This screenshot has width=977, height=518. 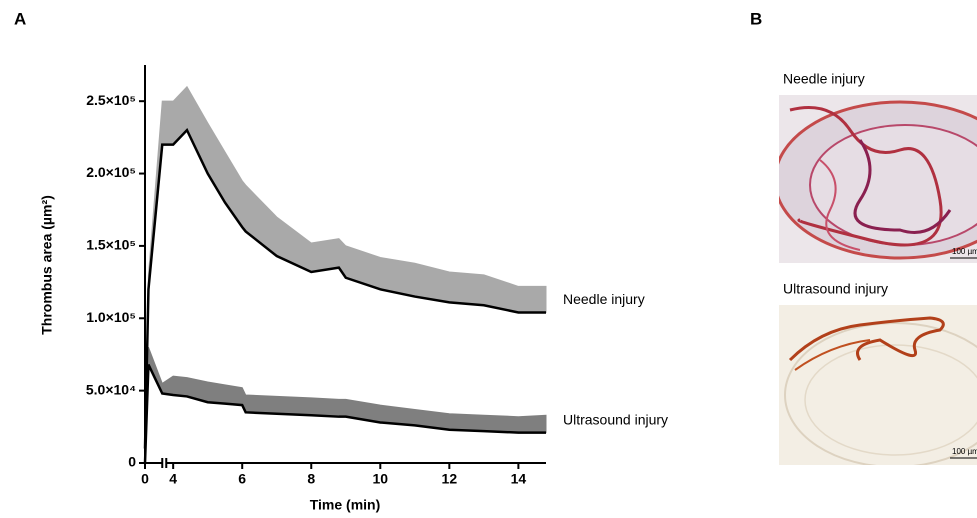 What do you see at coordinates (615, 419) in the screenshot?
I see `series-label: Ultrasound injury` at bounding box center [615, 419].